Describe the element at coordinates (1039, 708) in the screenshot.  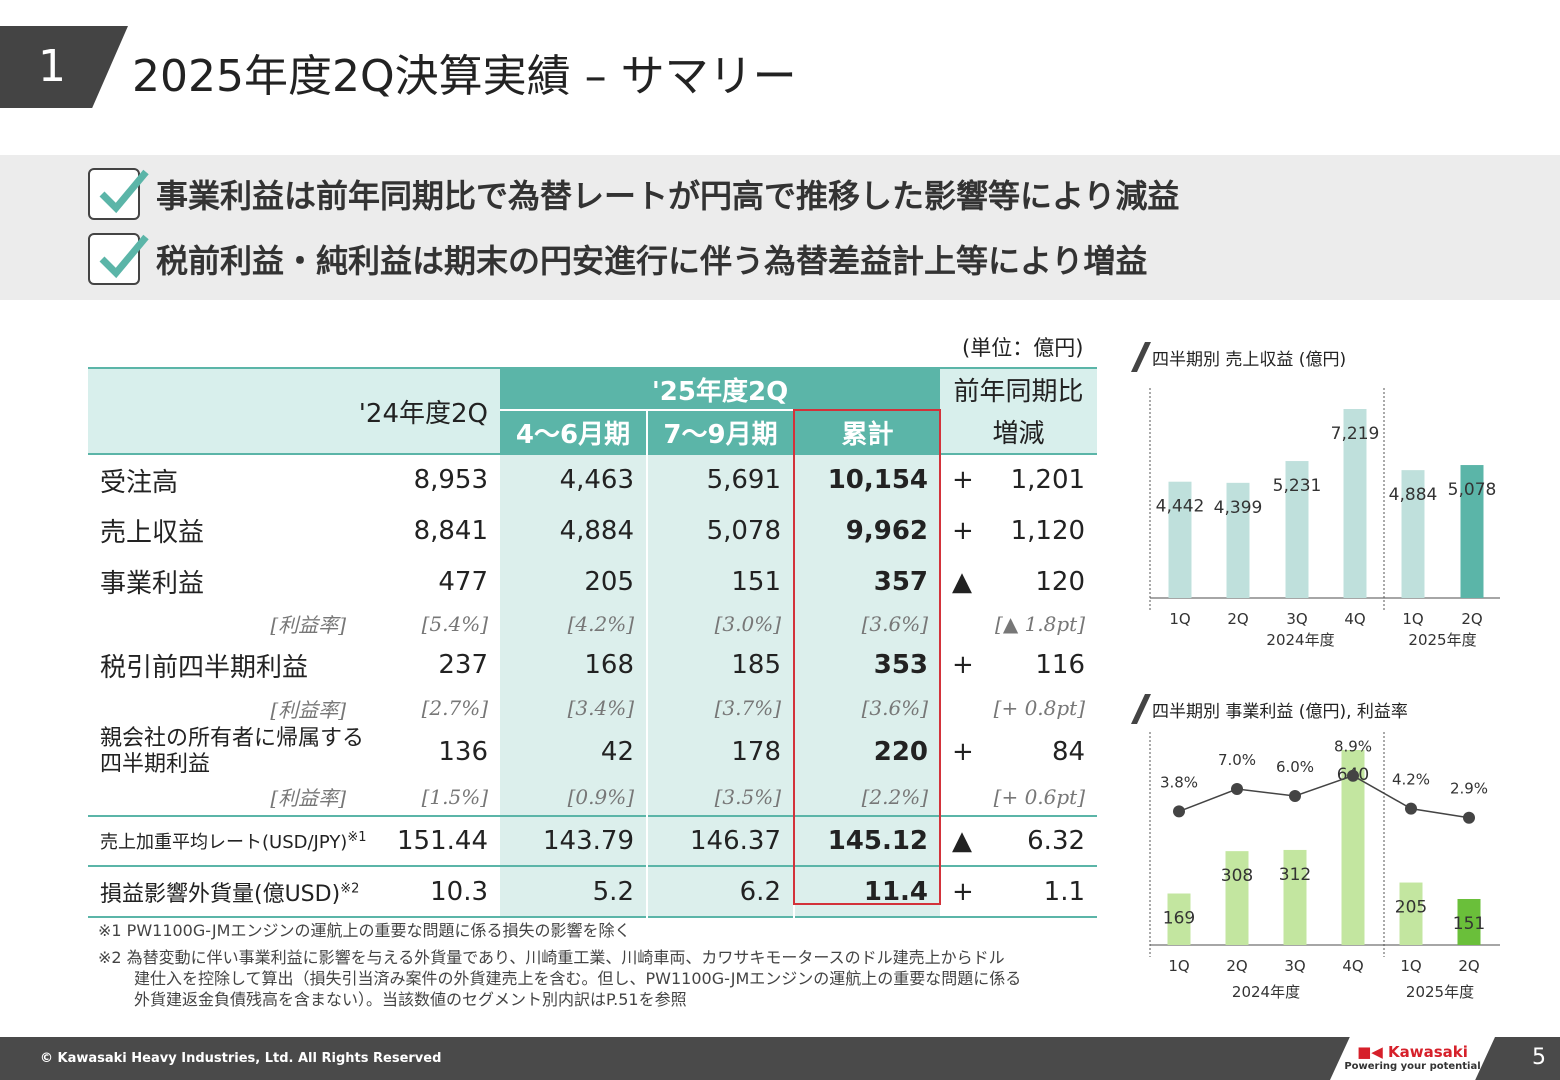
I see `cell-diff: [+ 0.8pt]` at that location.